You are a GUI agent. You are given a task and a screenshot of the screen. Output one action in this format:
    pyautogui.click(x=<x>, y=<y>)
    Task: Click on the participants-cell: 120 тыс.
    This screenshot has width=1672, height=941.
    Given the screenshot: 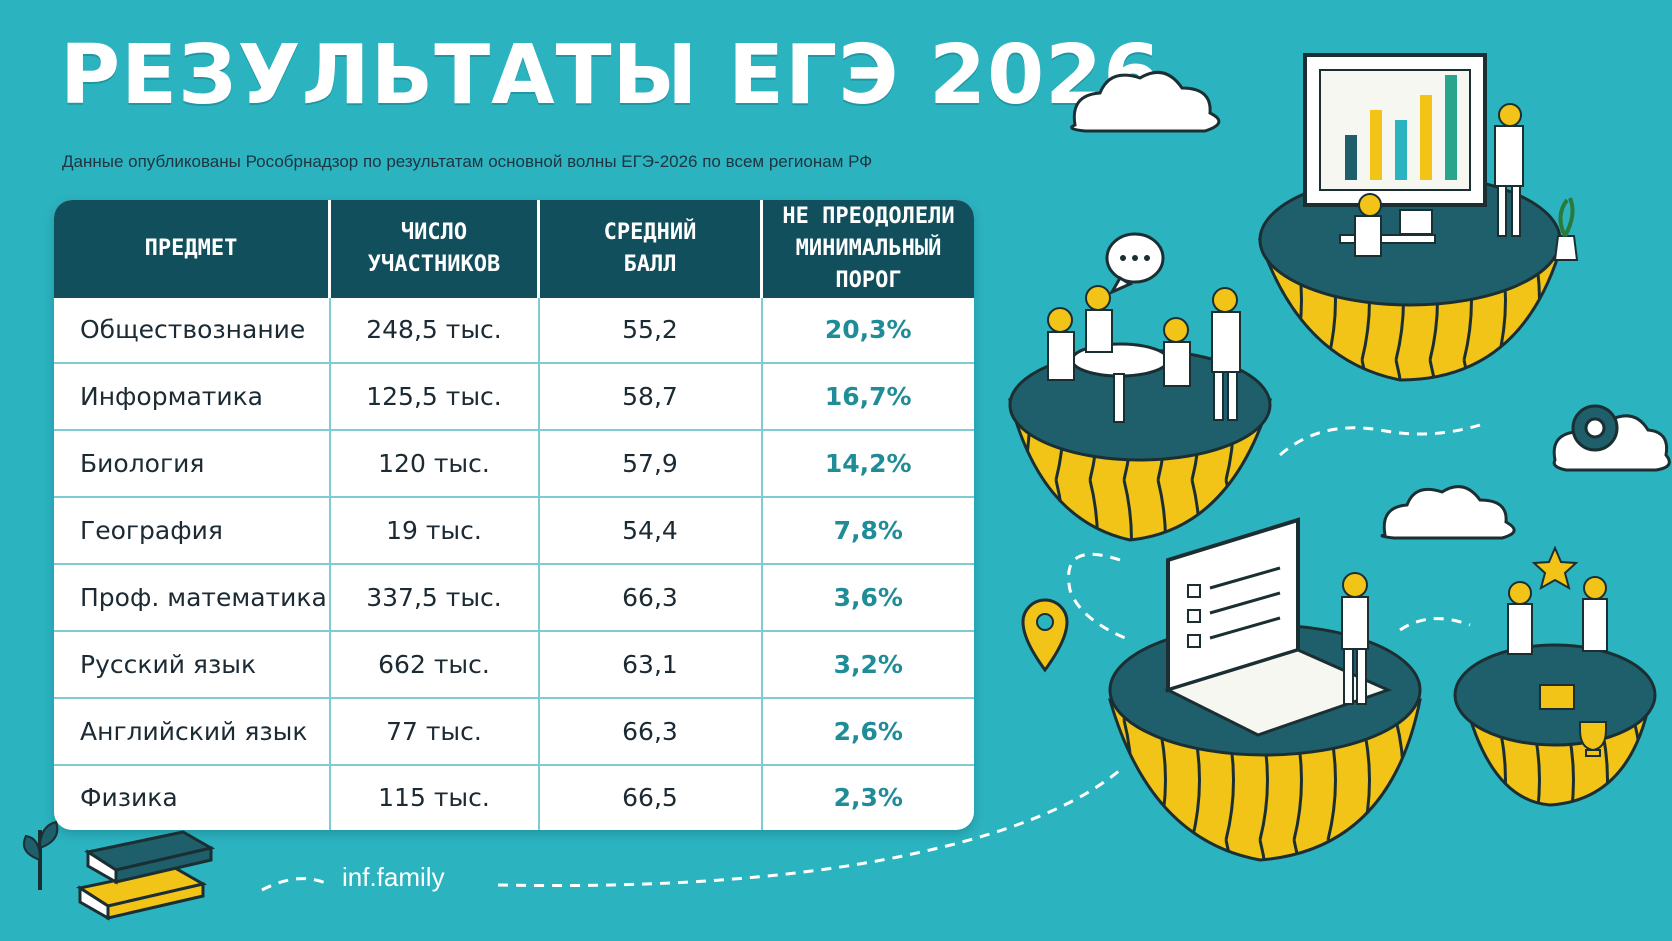 What is the action you would take?
    pyautogui.click(x=434, y=462)
    